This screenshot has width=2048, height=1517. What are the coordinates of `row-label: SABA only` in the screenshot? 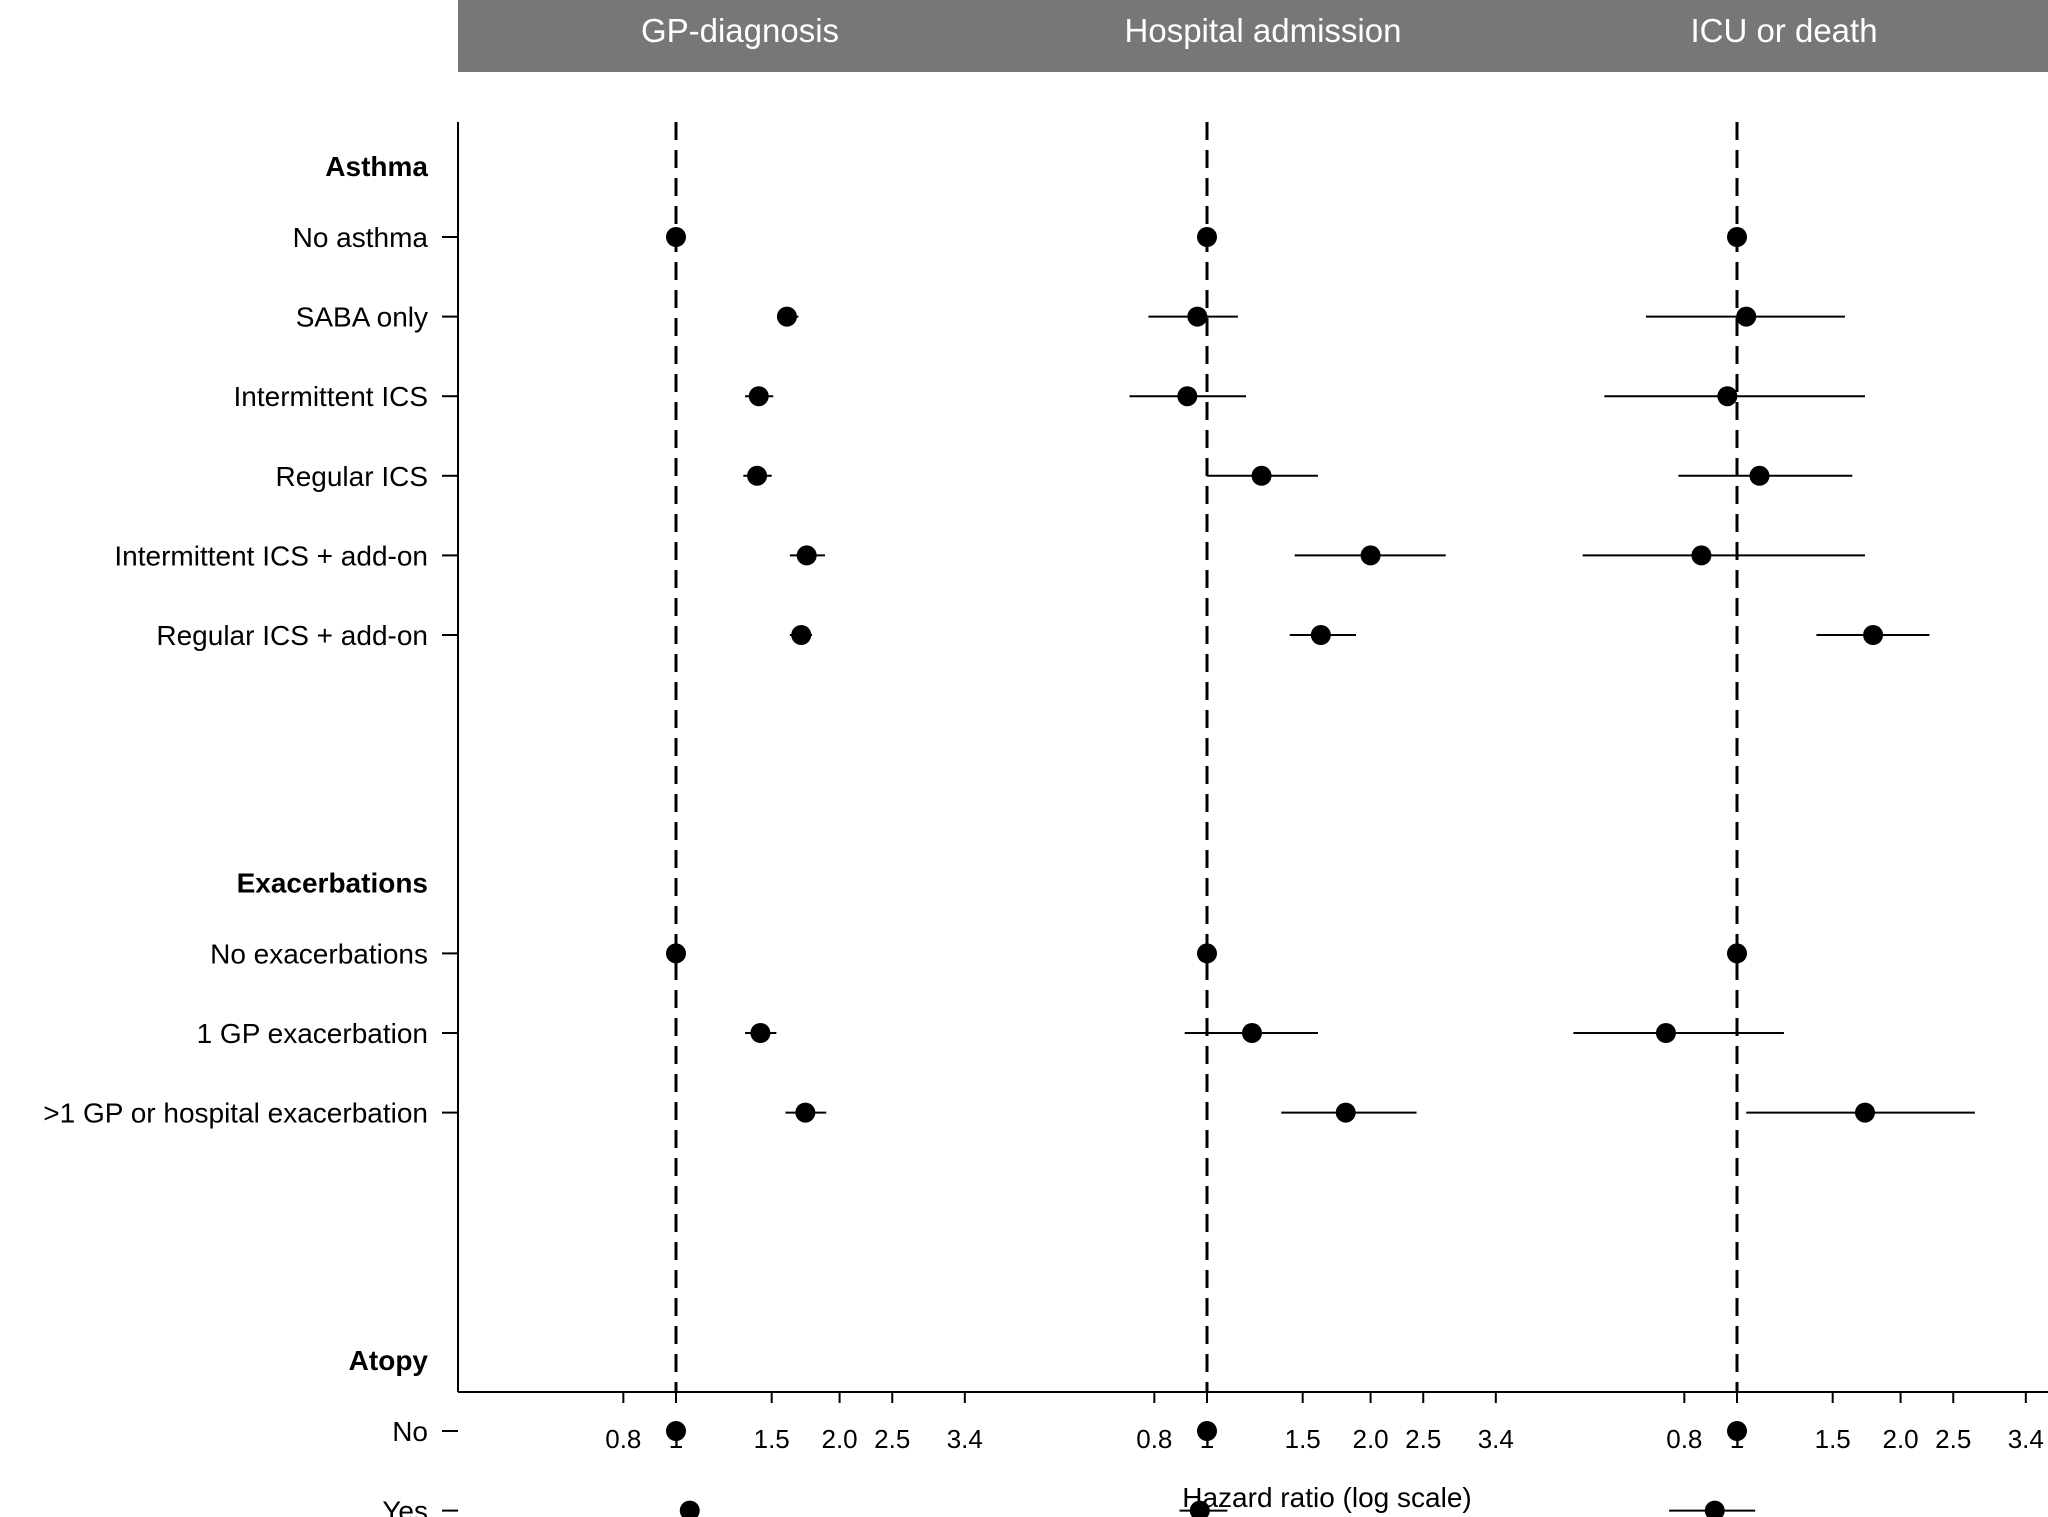 It's located at (362, 317).